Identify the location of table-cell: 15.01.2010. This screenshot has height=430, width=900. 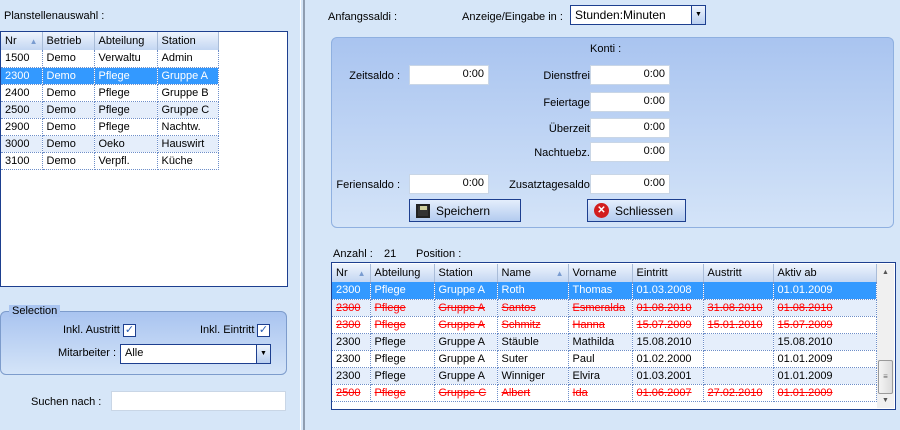
(738, 325).